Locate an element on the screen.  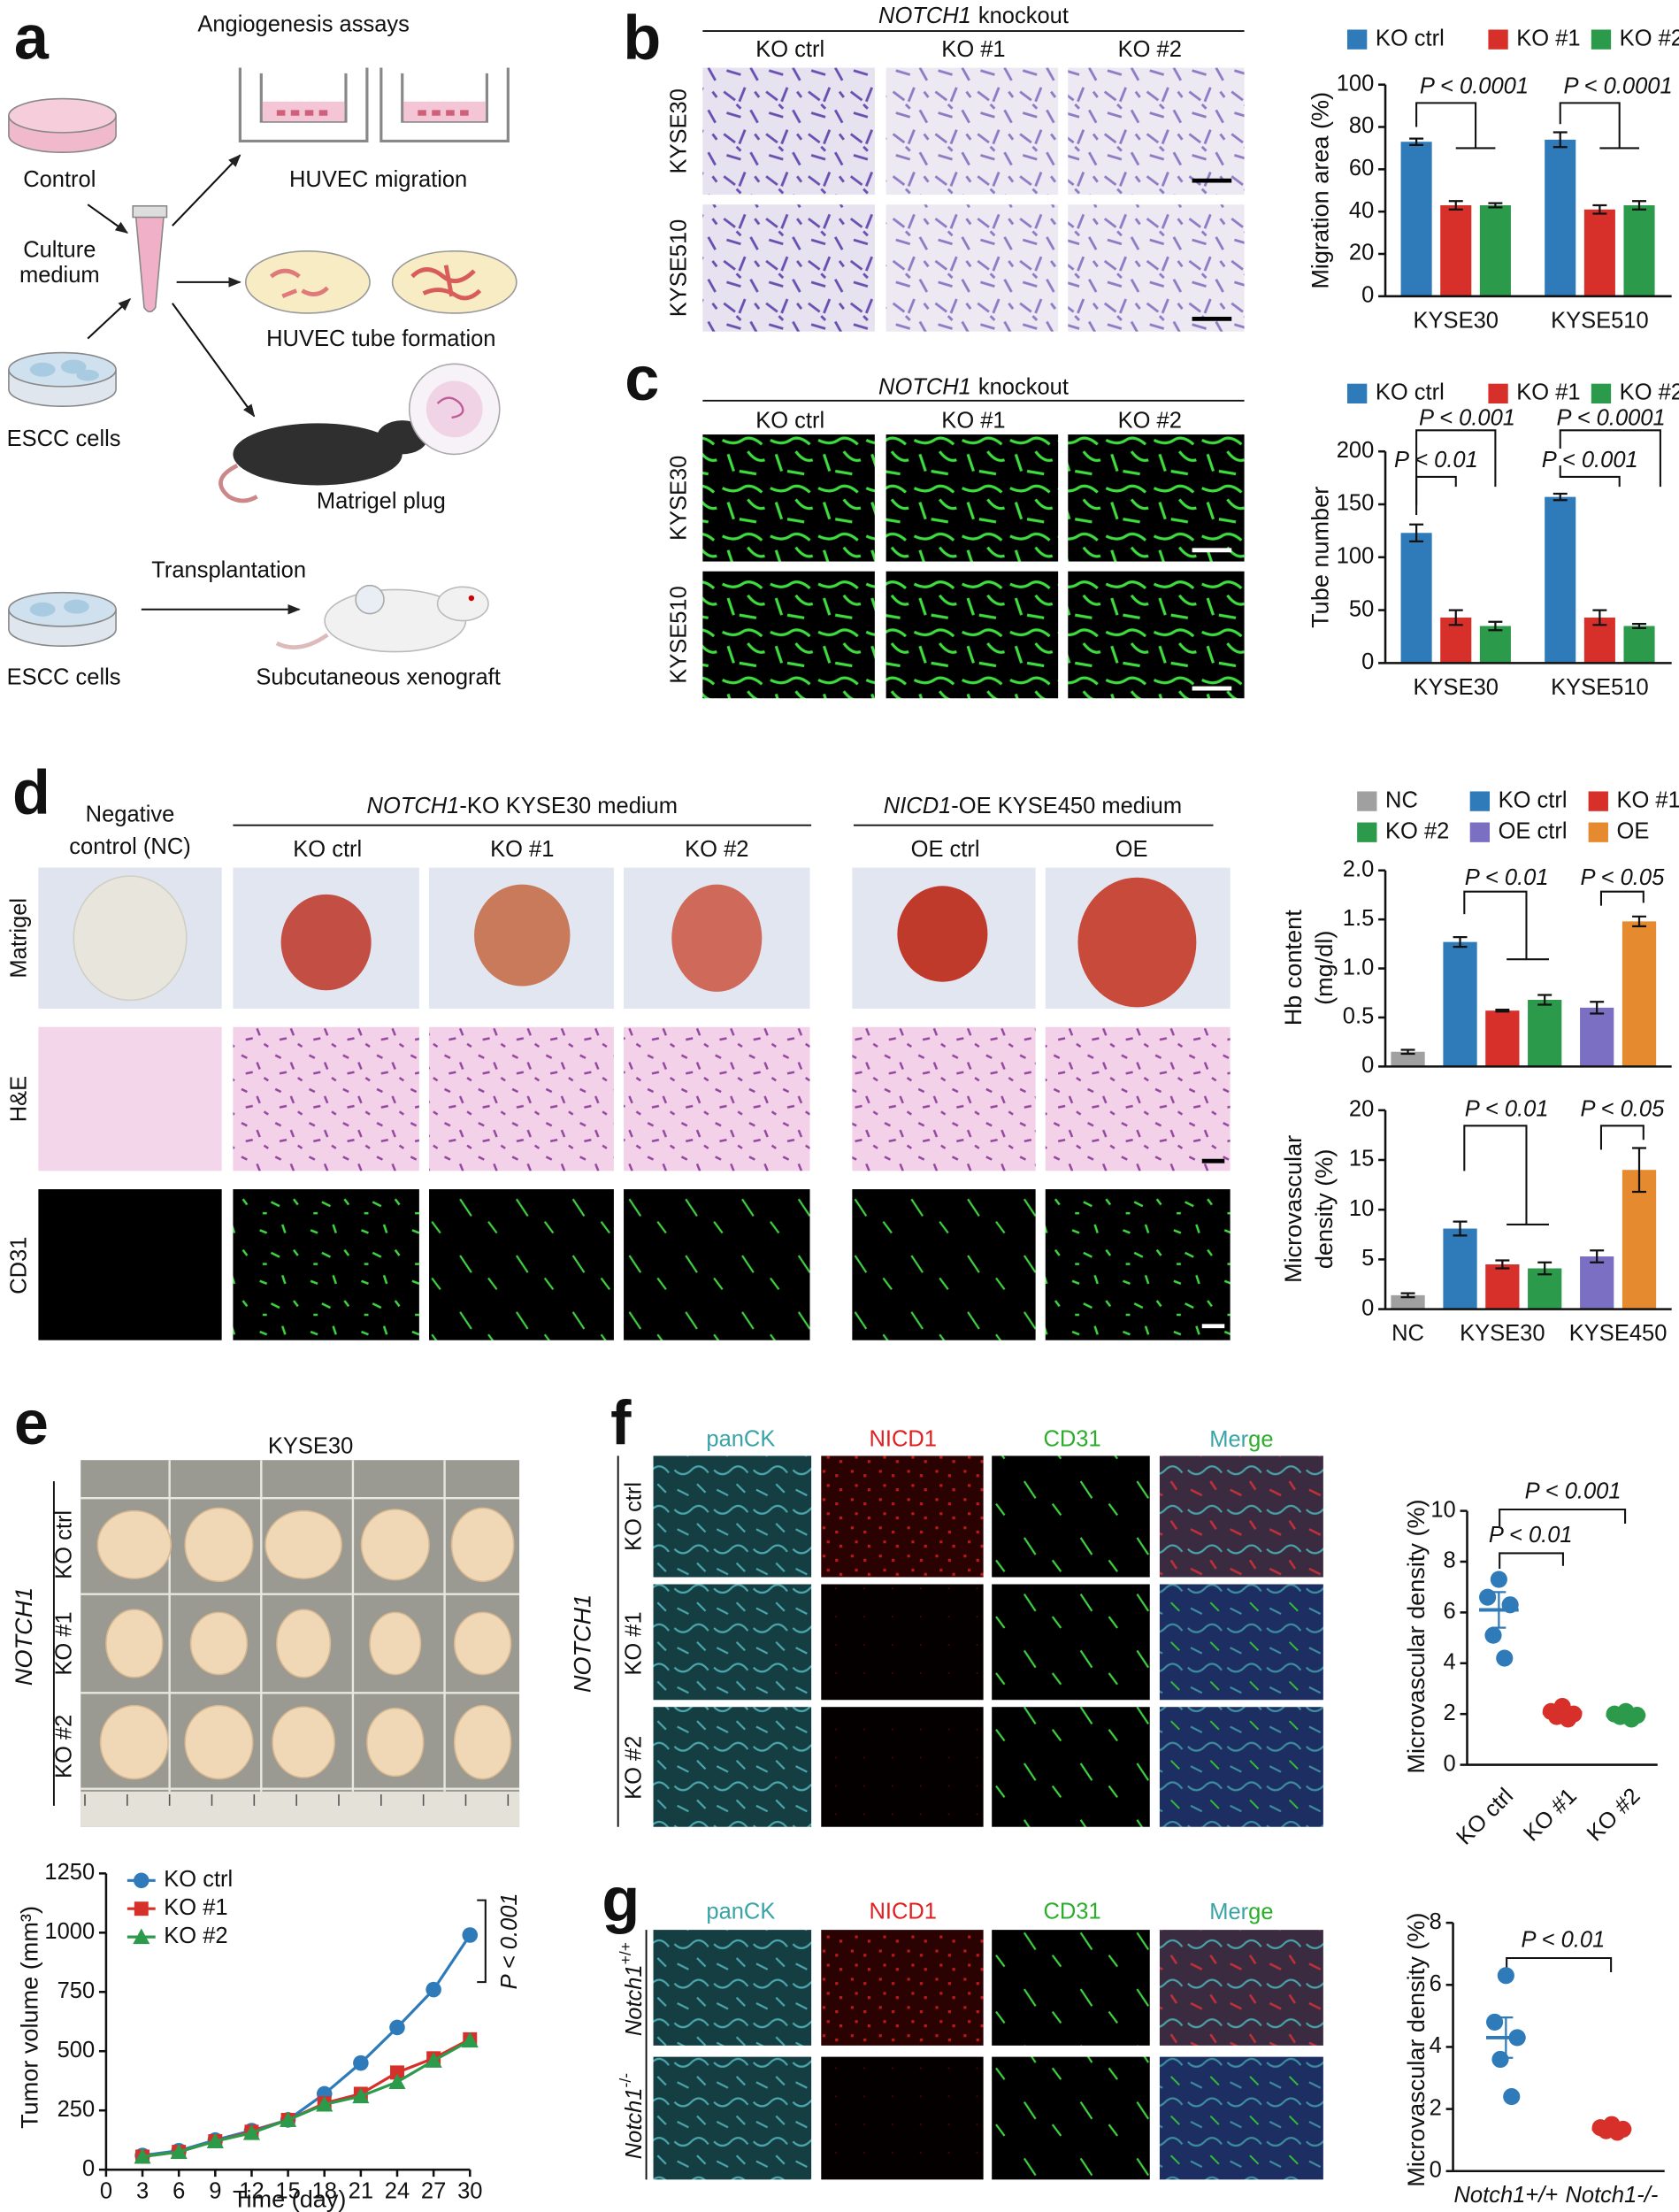
y-tick-label: 4 is located at coordinates (1436, 2046).